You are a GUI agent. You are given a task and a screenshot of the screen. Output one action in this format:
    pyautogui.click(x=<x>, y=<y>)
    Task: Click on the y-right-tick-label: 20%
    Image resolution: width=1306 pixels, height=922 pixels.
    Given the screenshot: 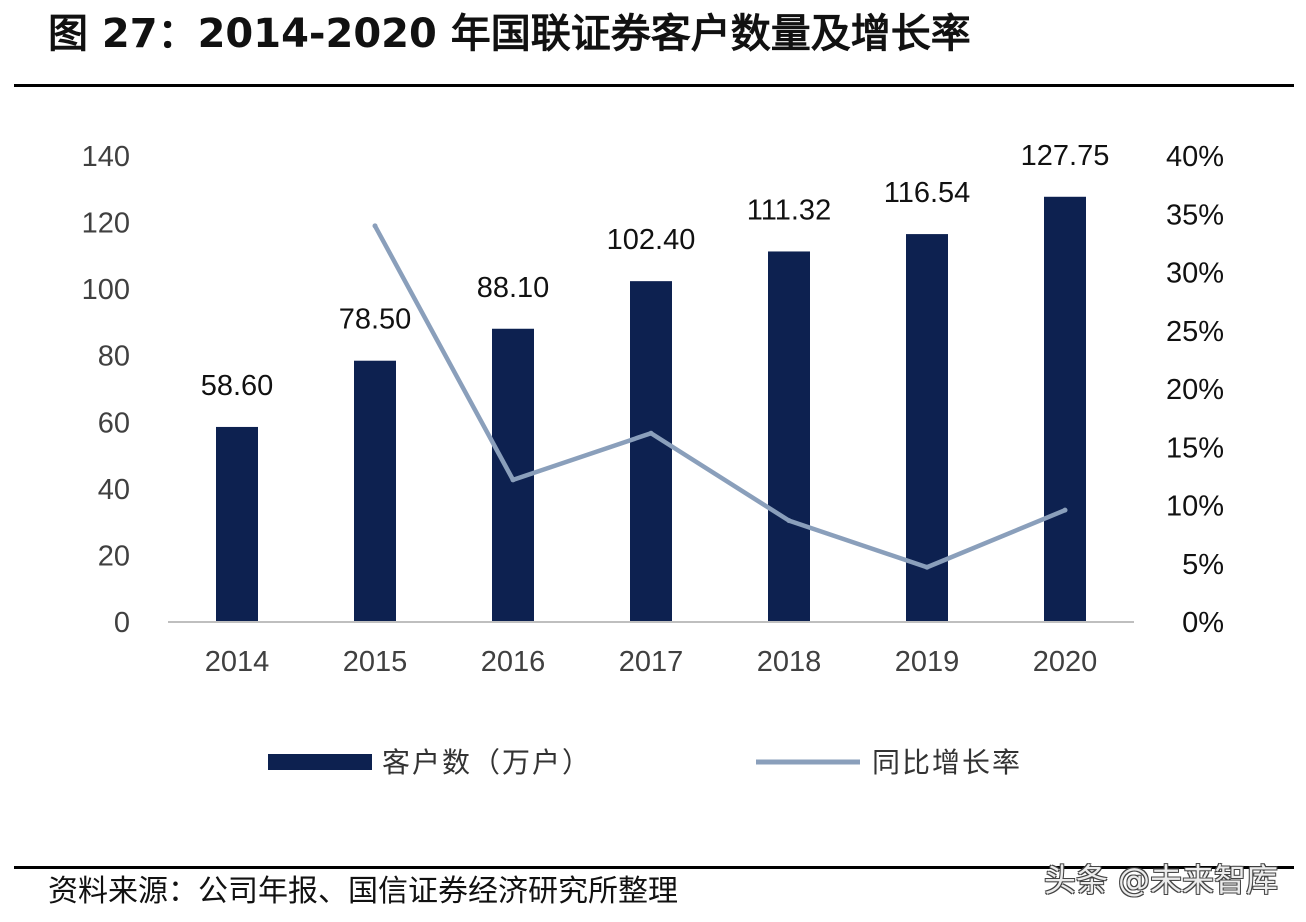 What is the action you would take?
    pyautogui.click(x=1195, y=390)
    